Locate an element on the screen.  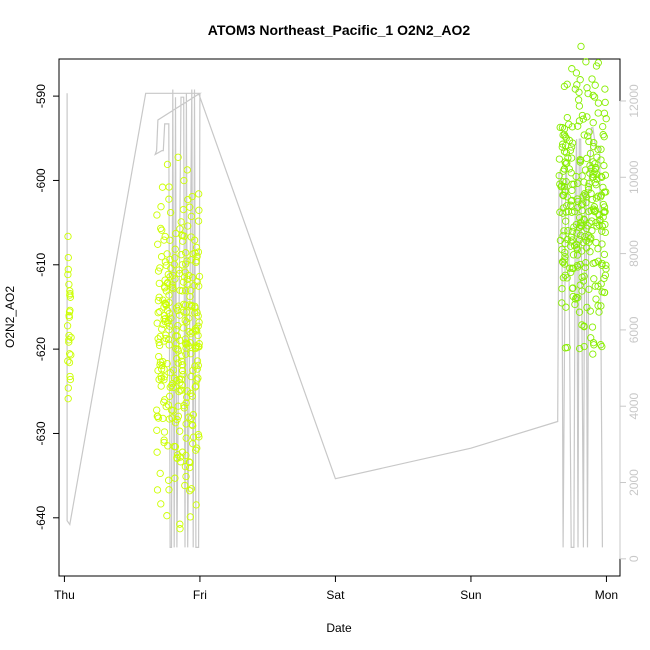
chart-title: ATOM3 Northeast_Pacific_1 O2N2_AO2 is located at coordinates (339, 30).